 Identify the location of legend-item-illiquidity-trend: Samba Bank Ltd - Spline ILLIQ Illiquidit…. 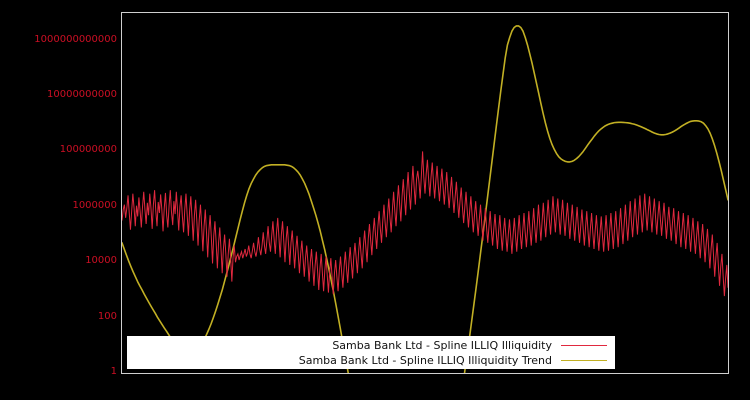
(371, 360).